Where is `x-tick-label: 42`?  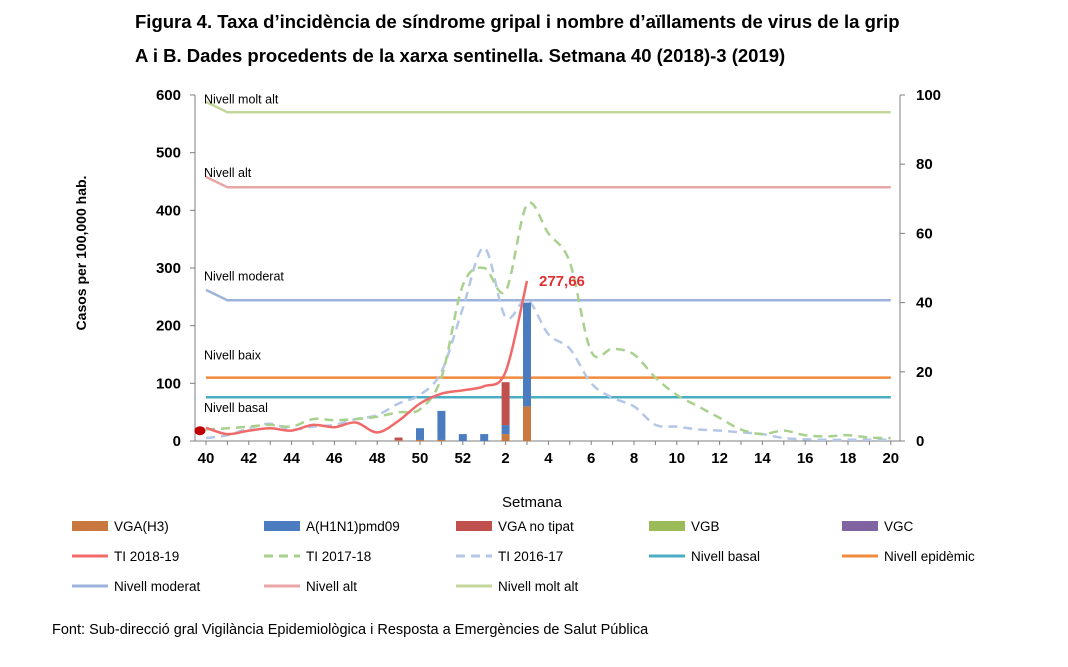 x-tick-label: 42 is located at coordinates (248, 458).